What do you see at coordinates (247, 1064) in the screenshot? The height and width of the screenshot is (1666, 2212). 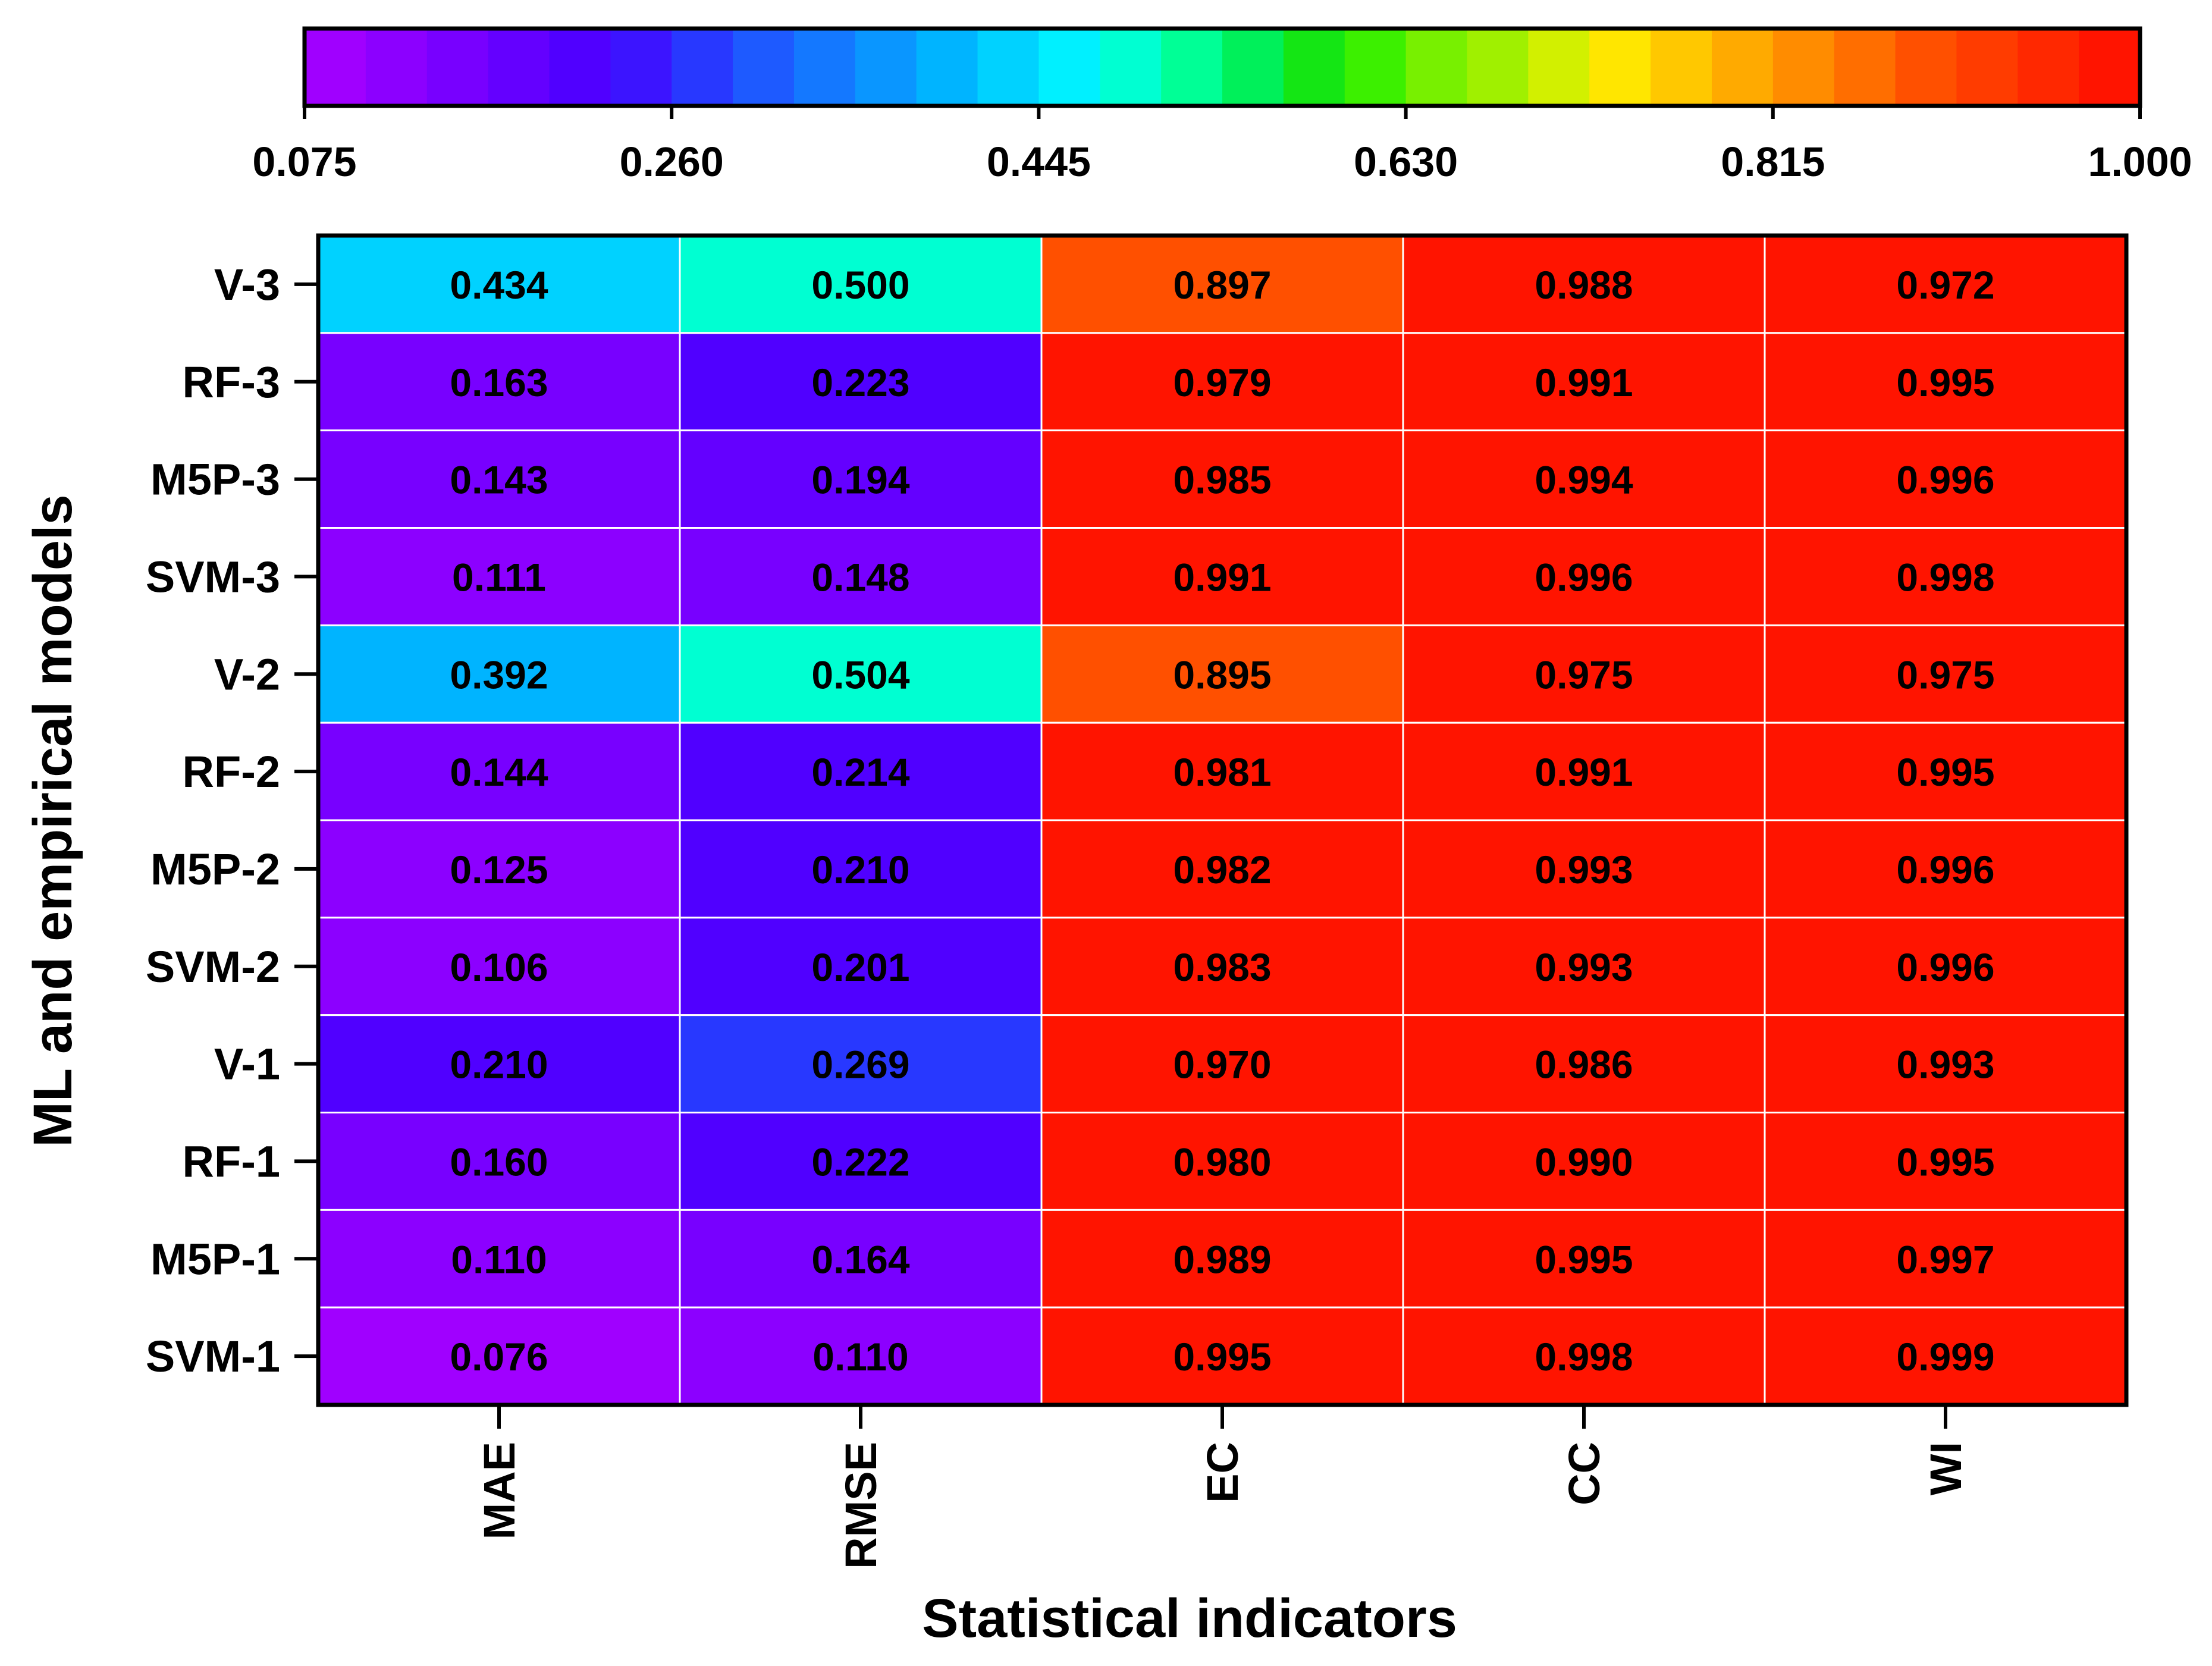 I see `y-tick-label: V-1` at bounding box center [247, 1064].